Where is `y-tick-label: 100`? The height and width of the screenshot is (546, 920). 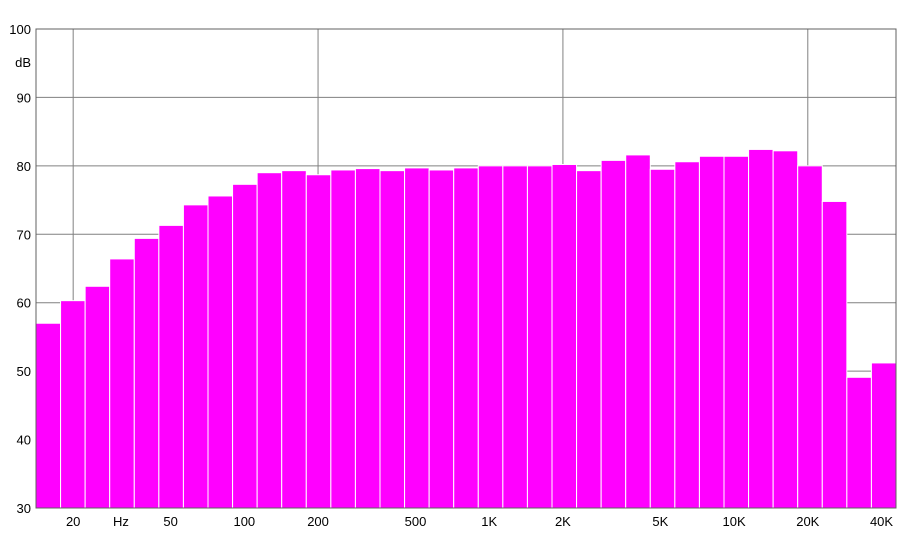
y-tick-label: 100 is located at coordinates (20, 29).